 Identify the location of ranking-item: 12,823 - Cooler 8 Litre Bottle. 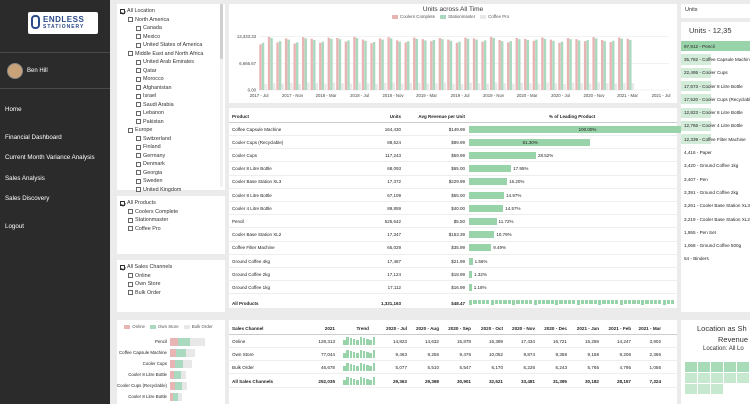
(712, 112).